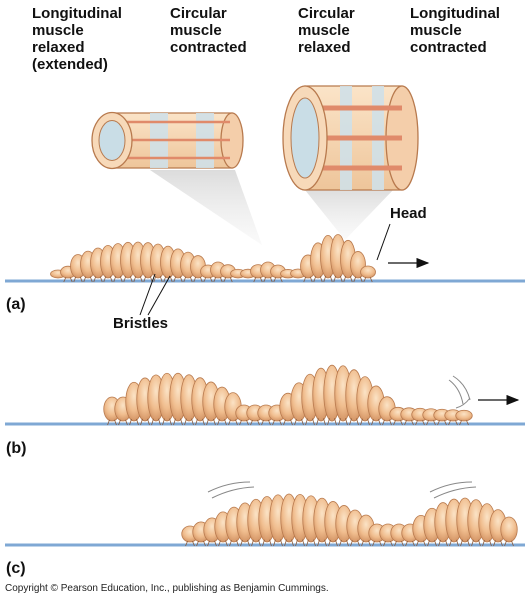 This screenshot has height=600, width=531. I want to click on panel-label-a: (a), so click(16, 304).